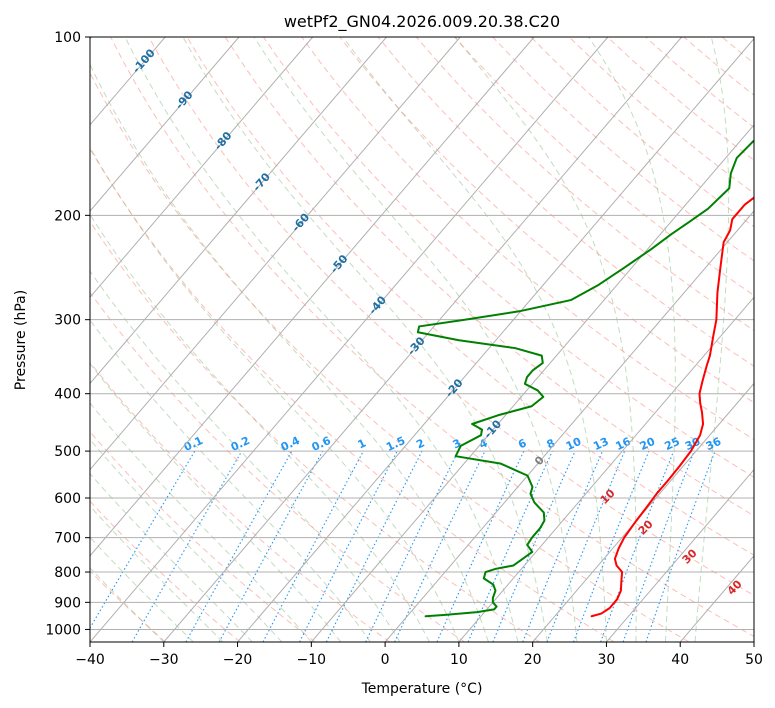 This screenshot has width=775, height=708. What do you see at coordinates (238, 660) in the screenshot?
I see `x-tick-label: −20` at bounding box center [238, 660].